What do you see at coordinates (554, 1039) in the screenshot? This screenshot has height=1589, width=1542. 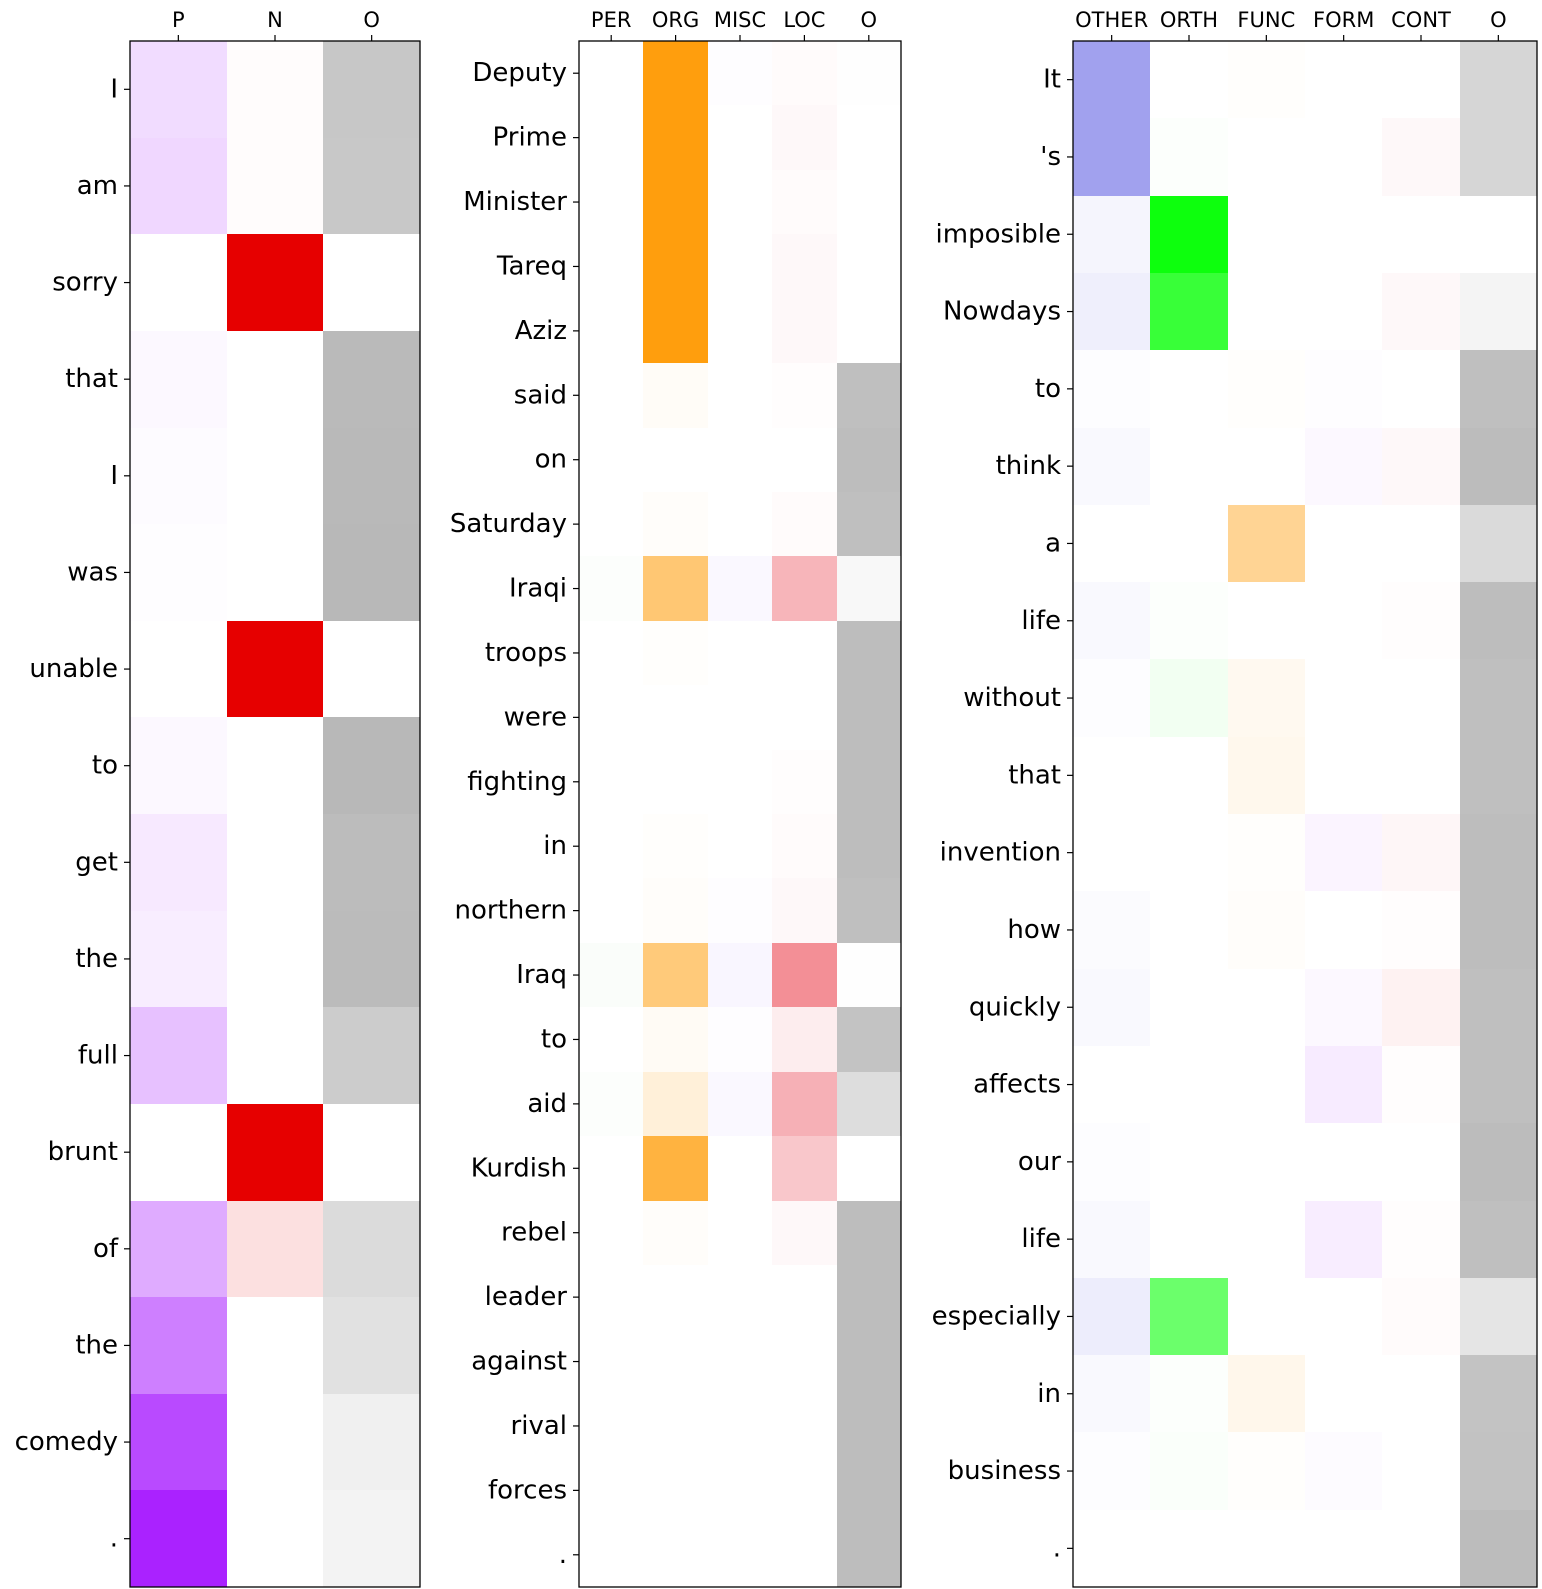 I see `row-token-label: to` at bounding box center [554, 1039].